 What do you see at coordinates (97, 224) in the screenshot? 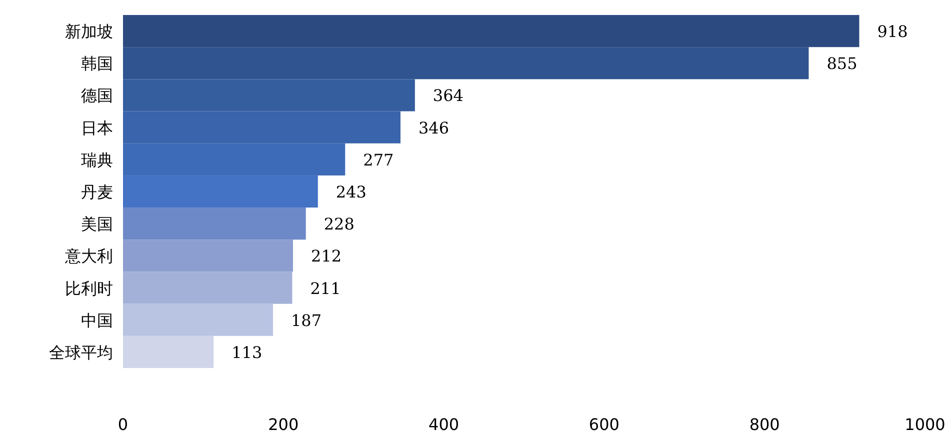
I see `y-tick-label: 美国` at bounding box center [97, 224].